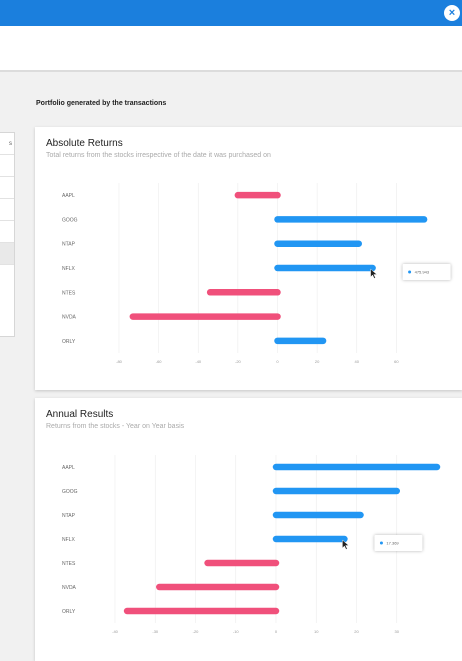 Image resolution: width=462 pixels, height=661 pixels. I want to click on x-tick-label: 40, so click(357, 361).